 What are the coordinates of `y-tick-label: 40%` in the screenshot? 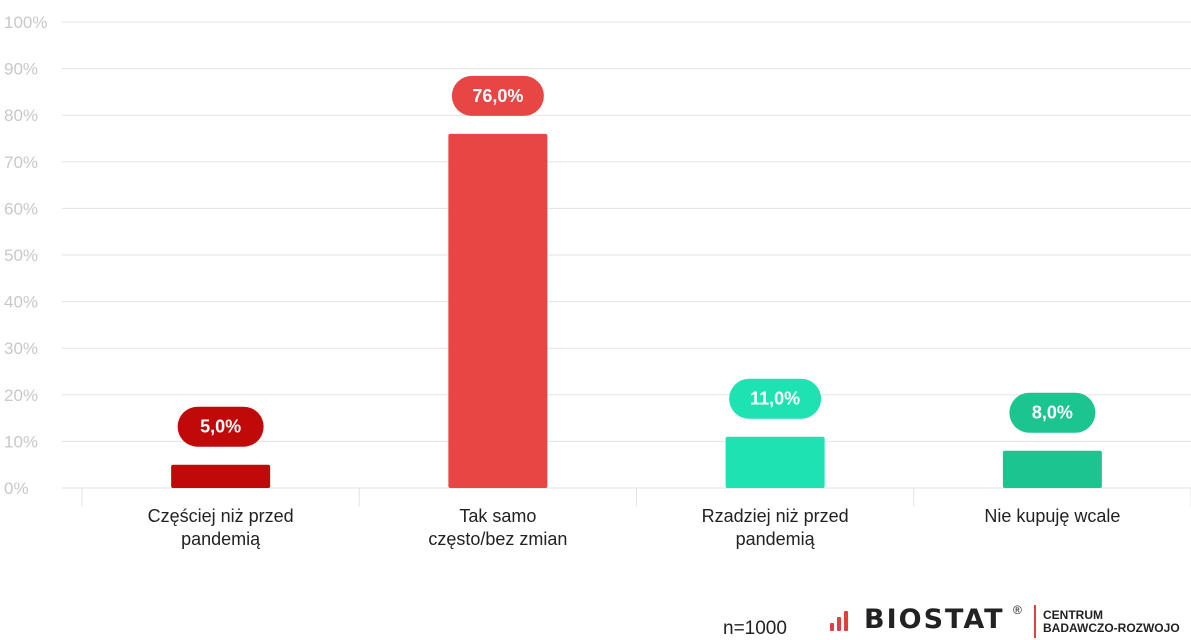 It's located at (21, 302).